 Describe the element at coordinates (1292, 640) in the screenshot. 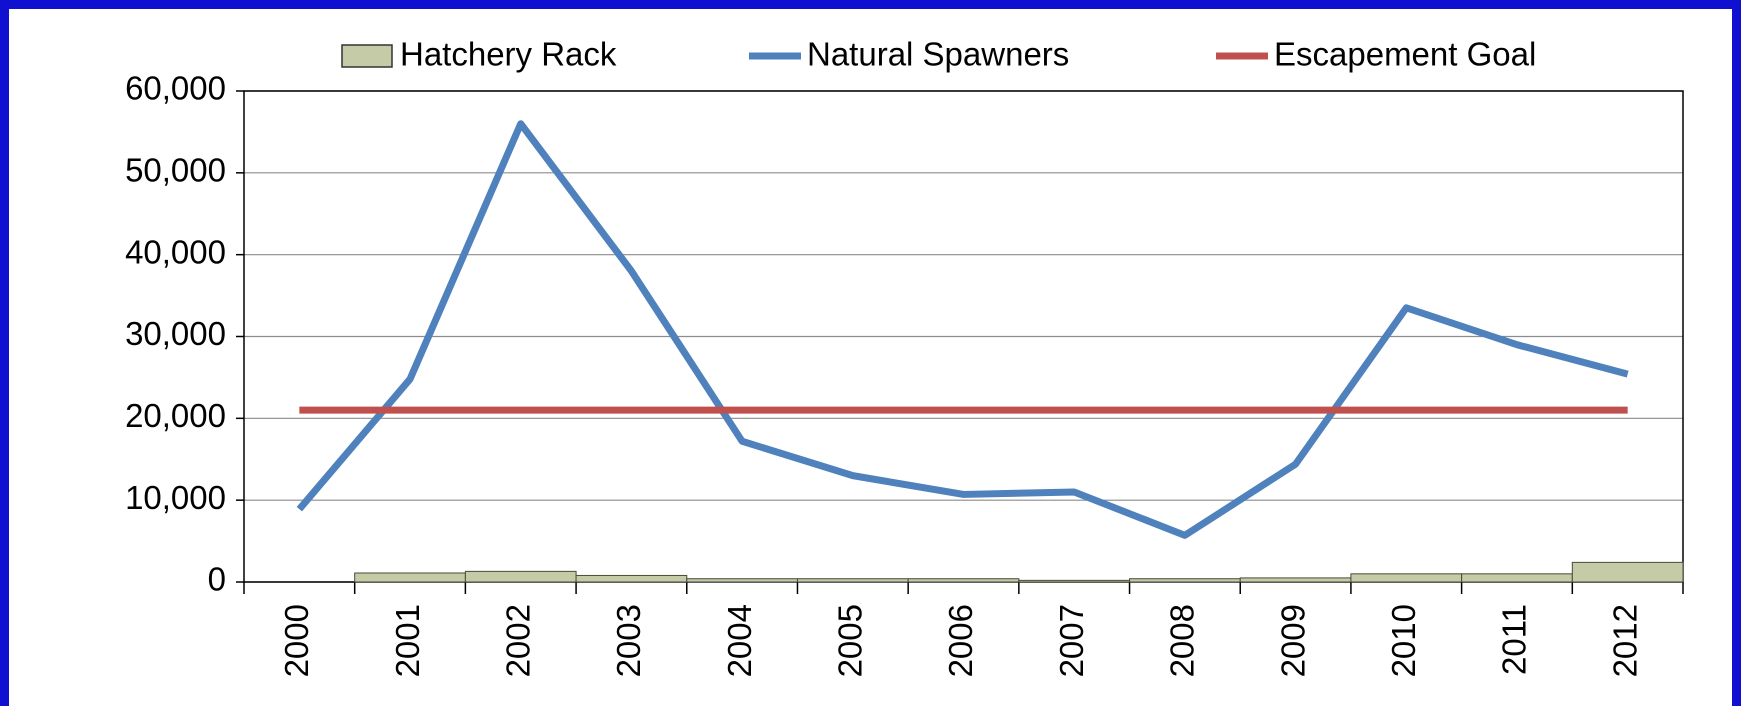

I see `x-tick-label: 2009` at that location.